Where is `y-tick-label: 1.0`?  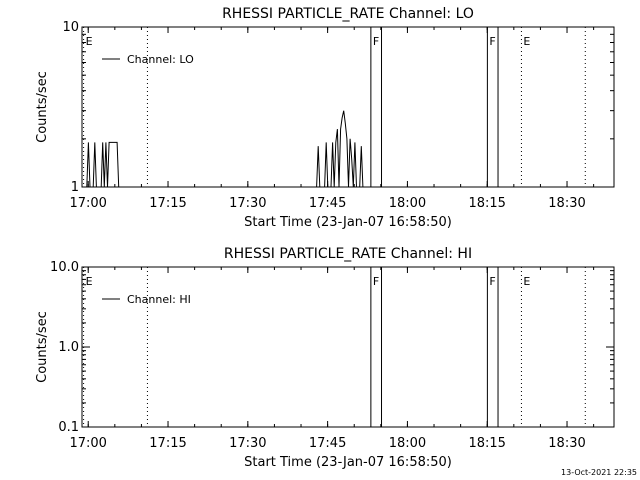
y-tick-label: 1.0 is located at coordinates (68, 347).